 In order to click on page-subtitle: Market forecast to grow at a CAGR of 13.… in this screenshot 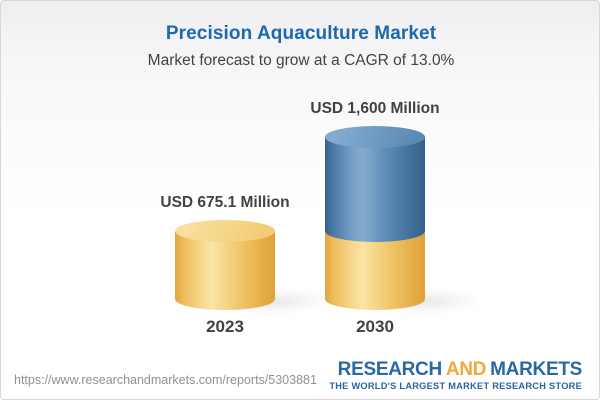, I will do `click(301, 60)`.